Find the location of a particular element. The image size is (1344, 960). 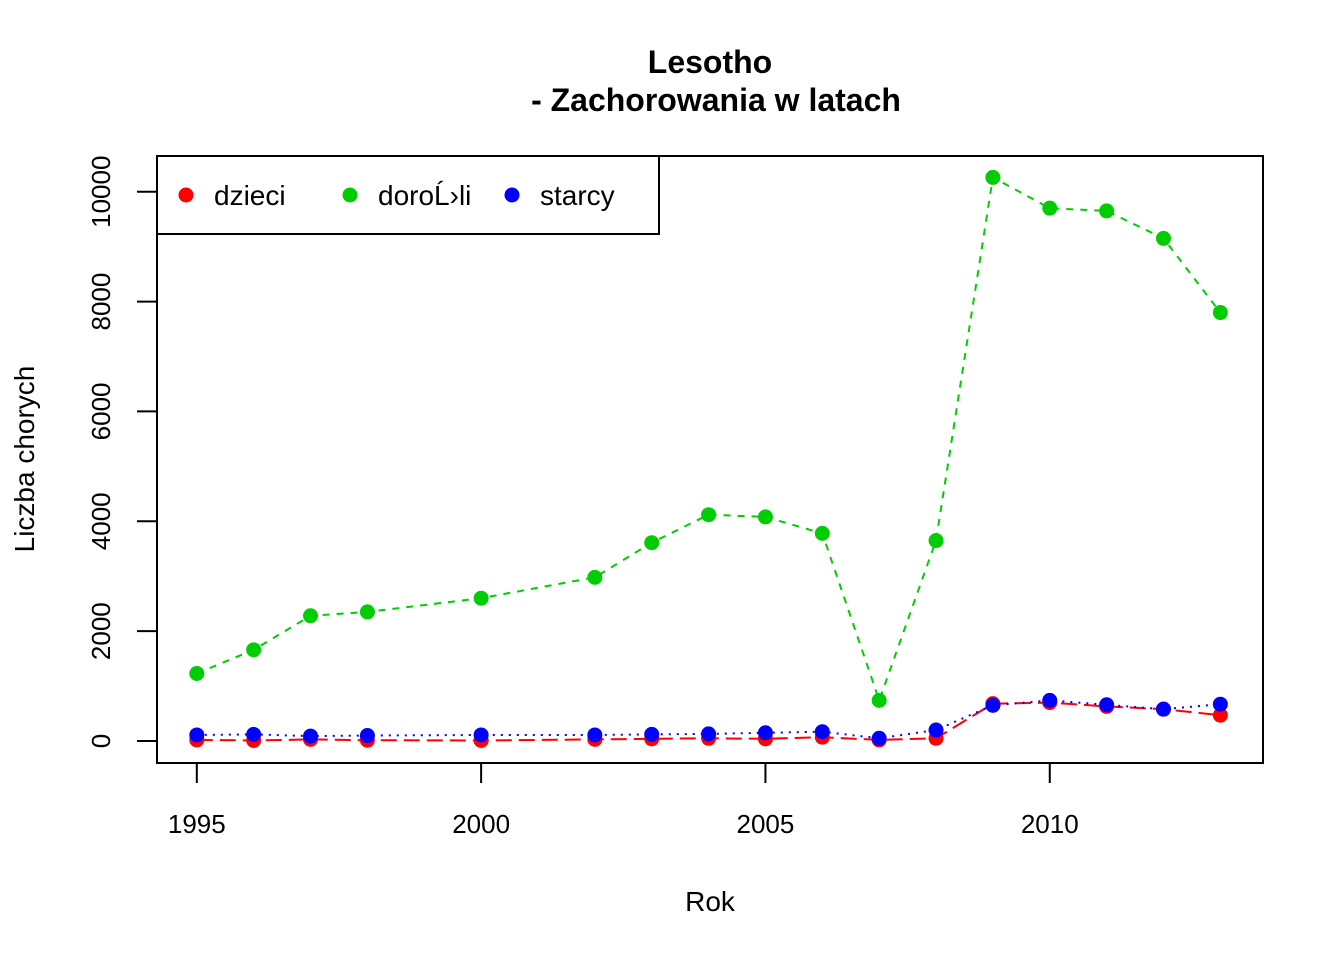

legend-label: doroĹ›li is located at coordinates (424, 195).